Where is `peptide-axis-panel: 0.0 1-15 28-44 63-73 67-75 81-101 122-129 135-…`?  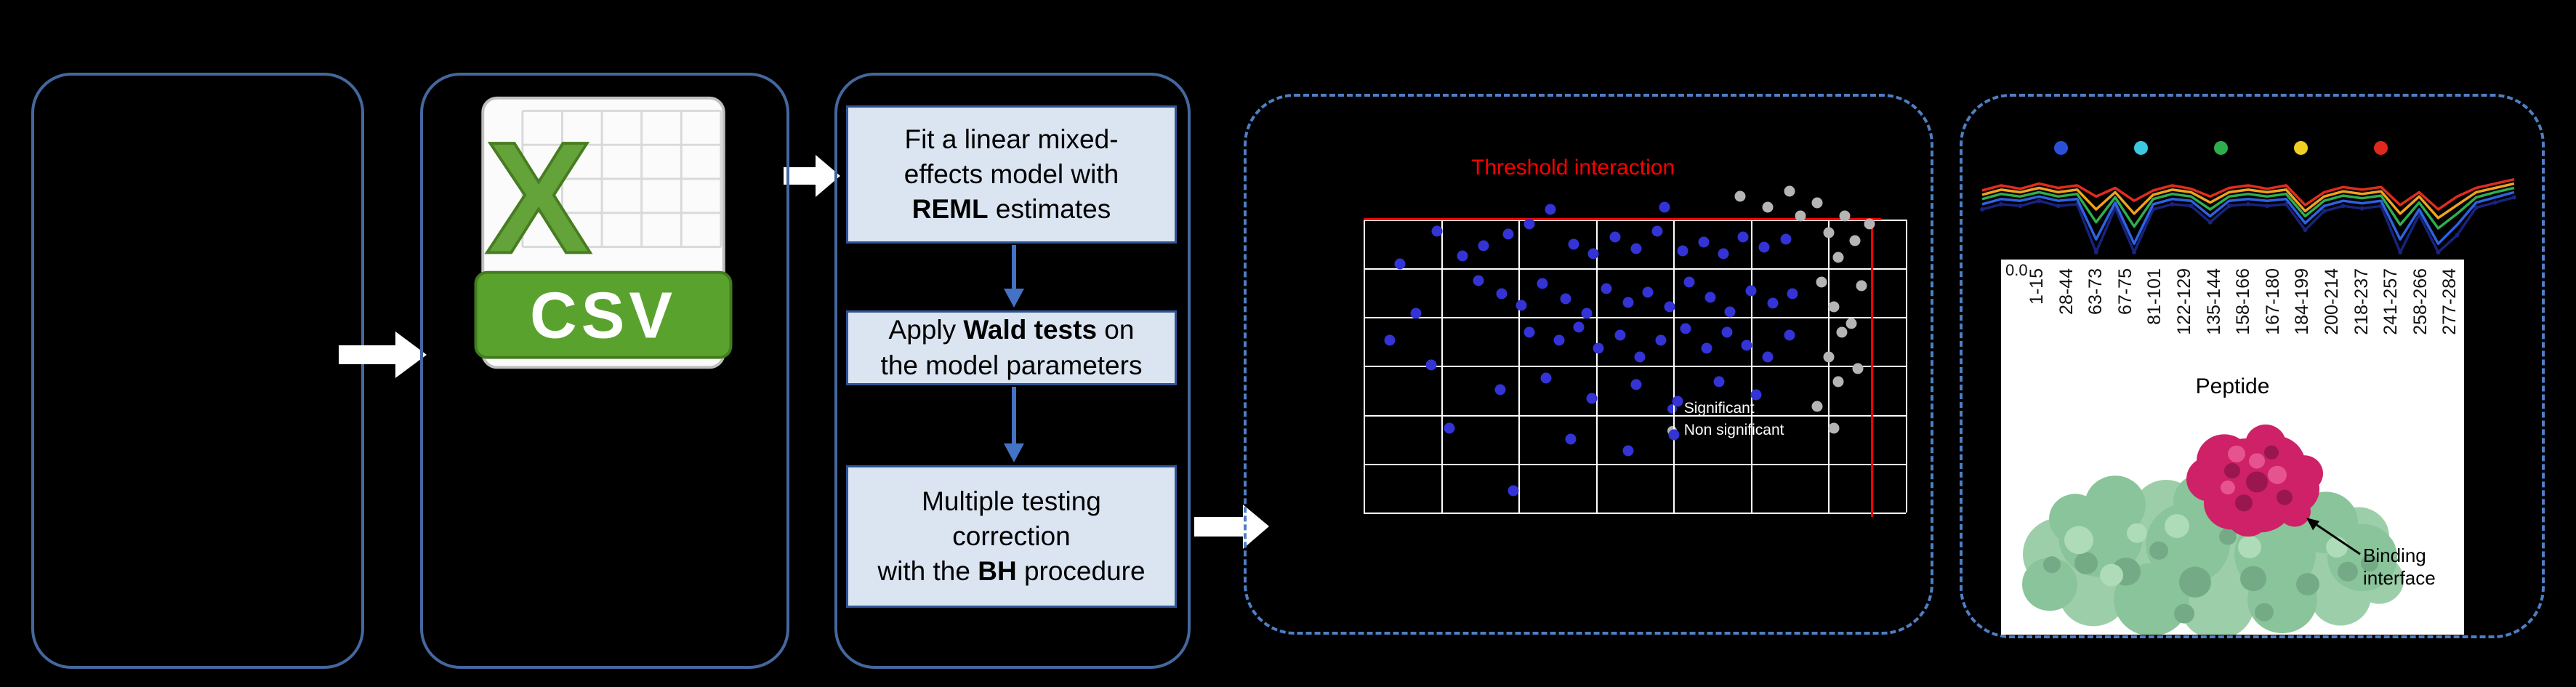 peptide-axis-panel: 0.0 1-15 28-44 63-73 67-75 81-101 122-129 135-… is located at coordinates (2232, 447).